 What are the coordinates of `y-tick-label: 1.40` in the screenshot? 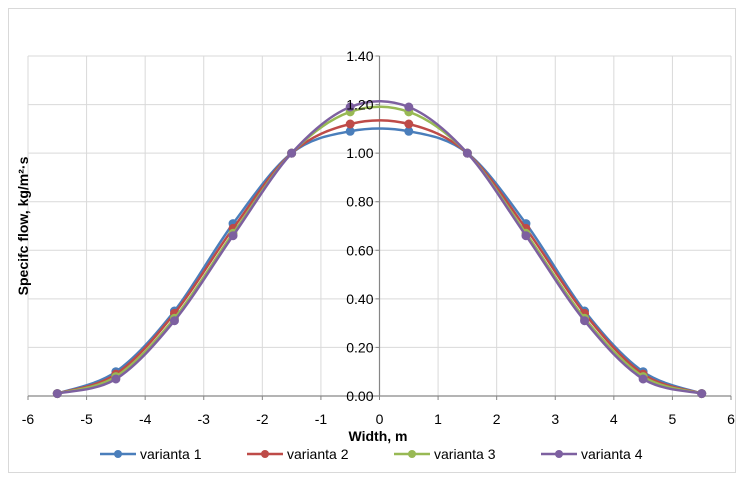 It's located at (359, 56).